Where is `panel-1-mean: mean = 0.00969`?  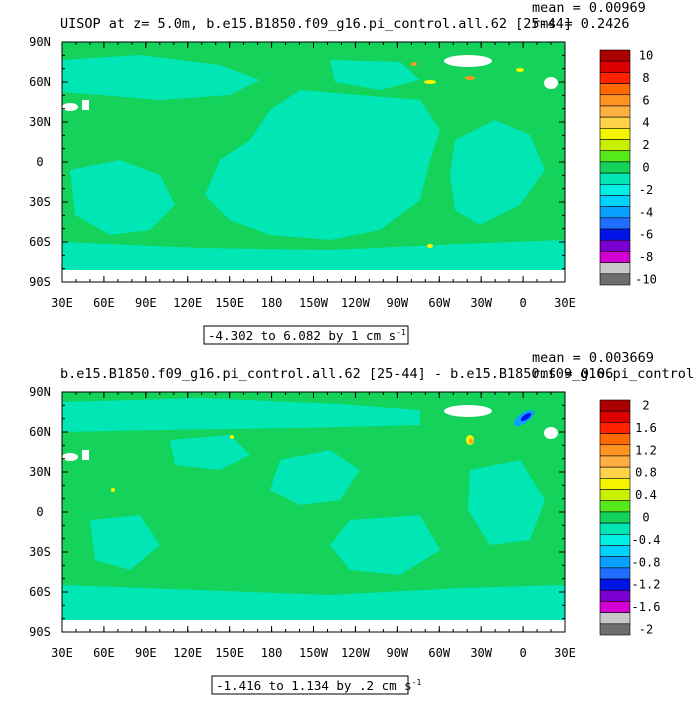 panel-1-mean: mean = 0.00969 is located at coordinates (589, 8).